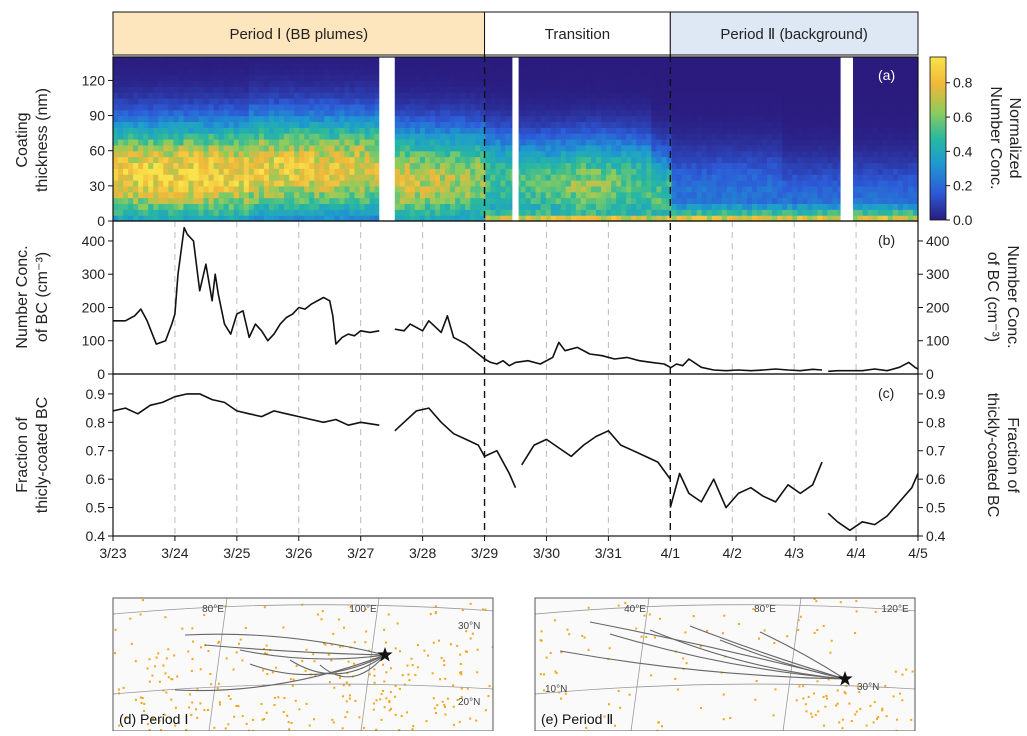 Image resolution: width=1027 pixels, height=736 pixels. What do you see at coordinates (936, 479) in the screenshot?
I see `ytick-right-label-c: 0.6` at bounding box center [936, 479].